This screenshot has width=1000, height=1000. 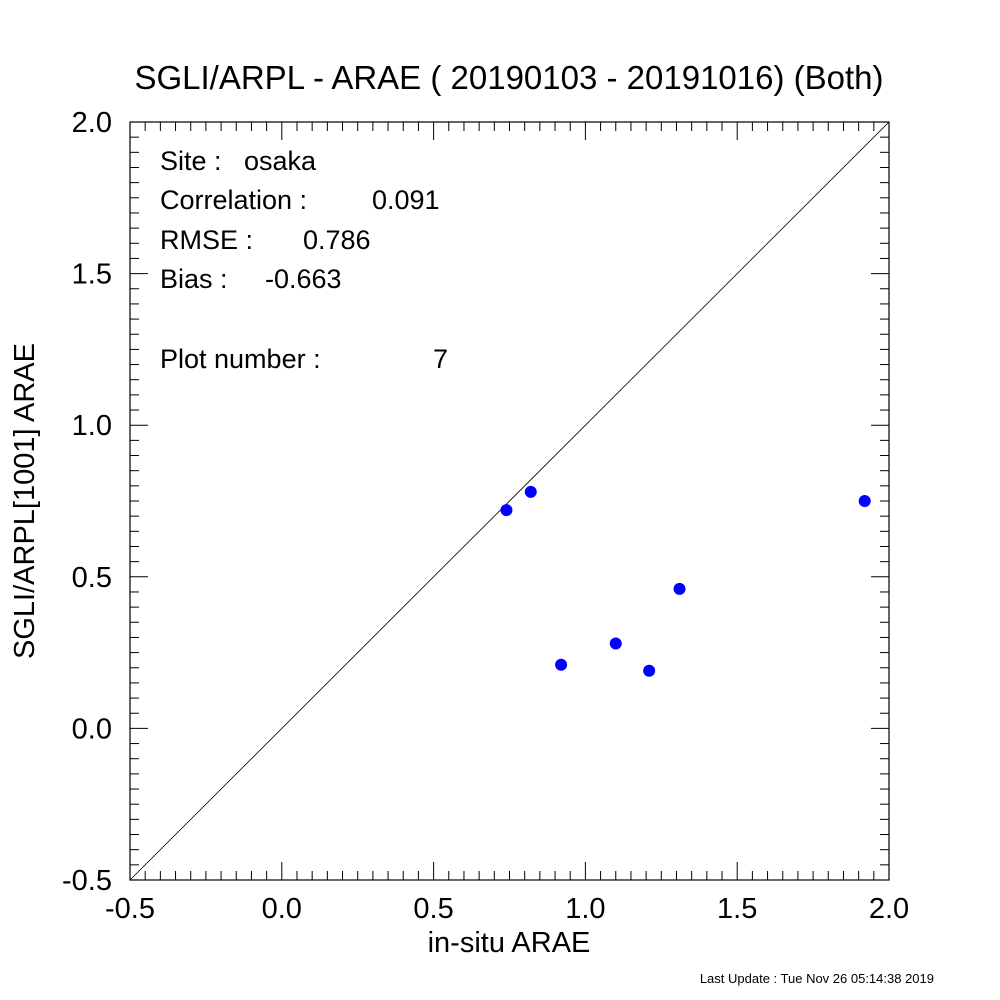 What do you see at coordinates (92, 275) in the screenshot?
I see `y-tick-label: 1.5` at bounding box center [92, 275].